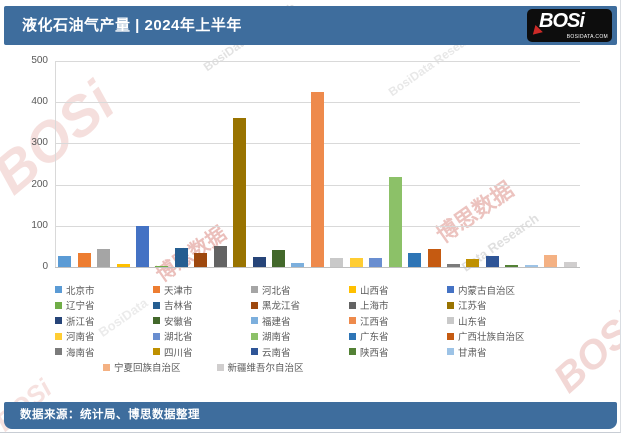 The height and width of the screenshot is (433, 621). I want to click on y-tick-label: 400, so click(39, 102).